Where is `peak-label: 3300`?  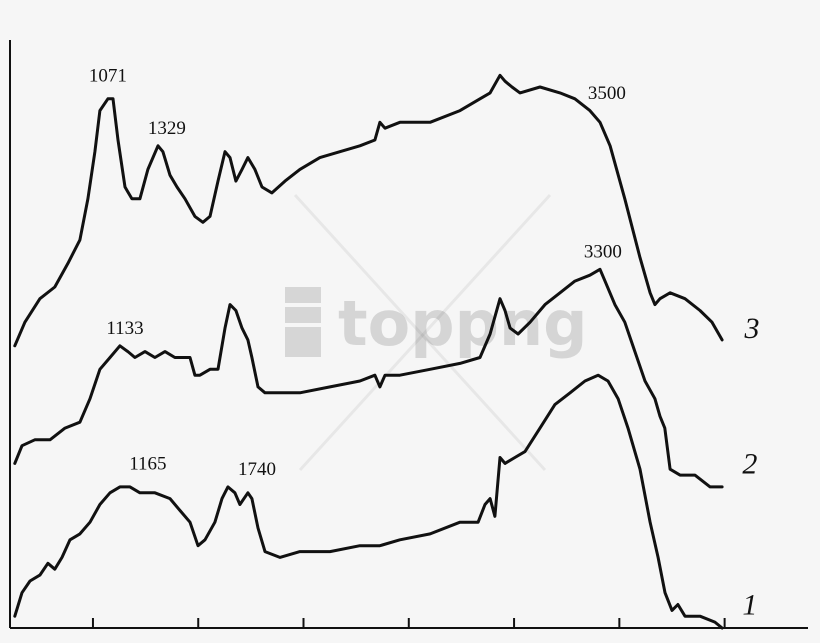
peak-label: 3300 is located at coordinates (603, 252).